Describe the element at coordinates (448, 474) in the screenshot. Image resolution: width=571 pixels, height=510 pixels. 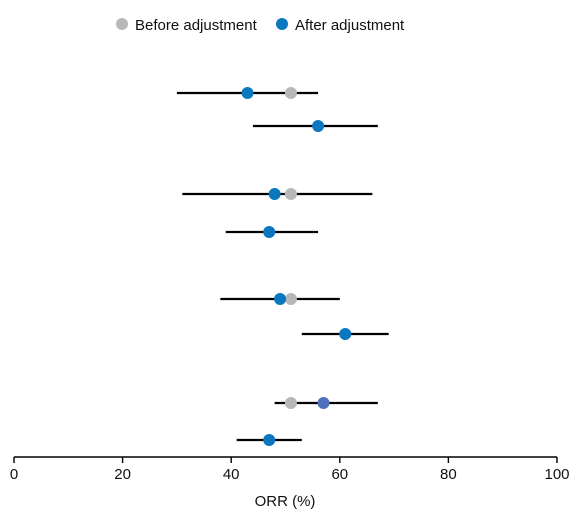
I see `x-tick-label: 80` at that location.